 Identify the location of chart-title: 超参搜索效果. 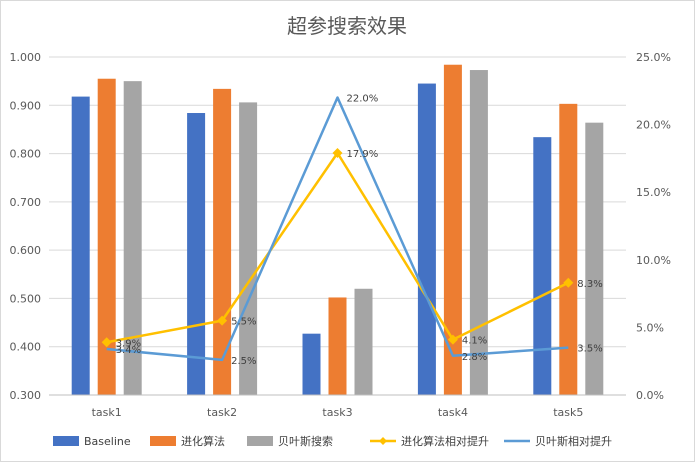
(347, 26).